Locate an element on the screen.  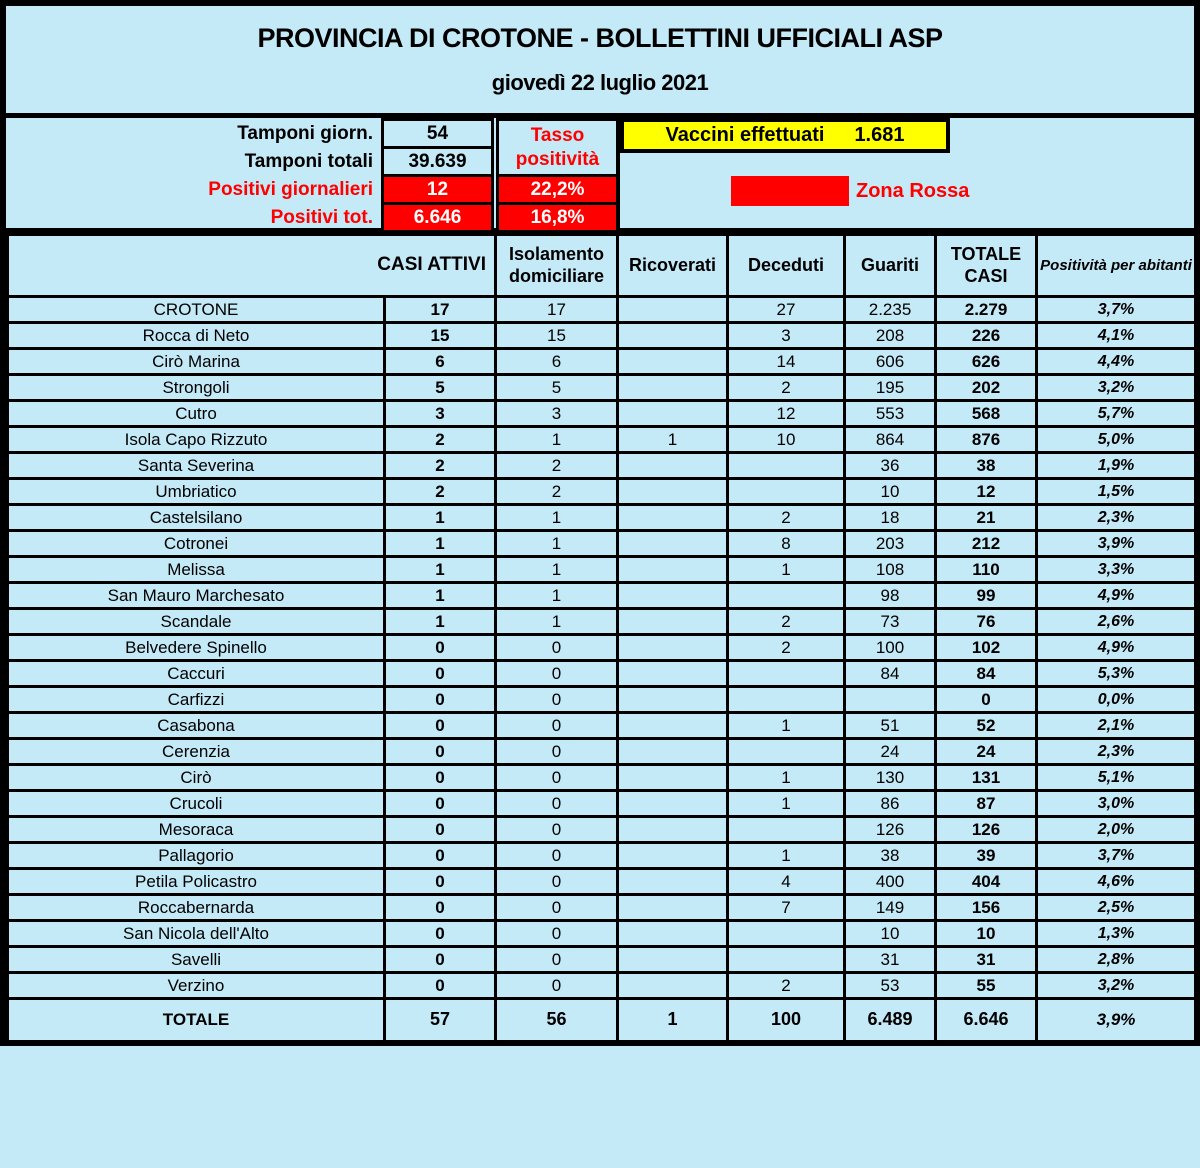
table-row: Savelli 0 0 31 31 2,8% is located at coordinates (602, 959).